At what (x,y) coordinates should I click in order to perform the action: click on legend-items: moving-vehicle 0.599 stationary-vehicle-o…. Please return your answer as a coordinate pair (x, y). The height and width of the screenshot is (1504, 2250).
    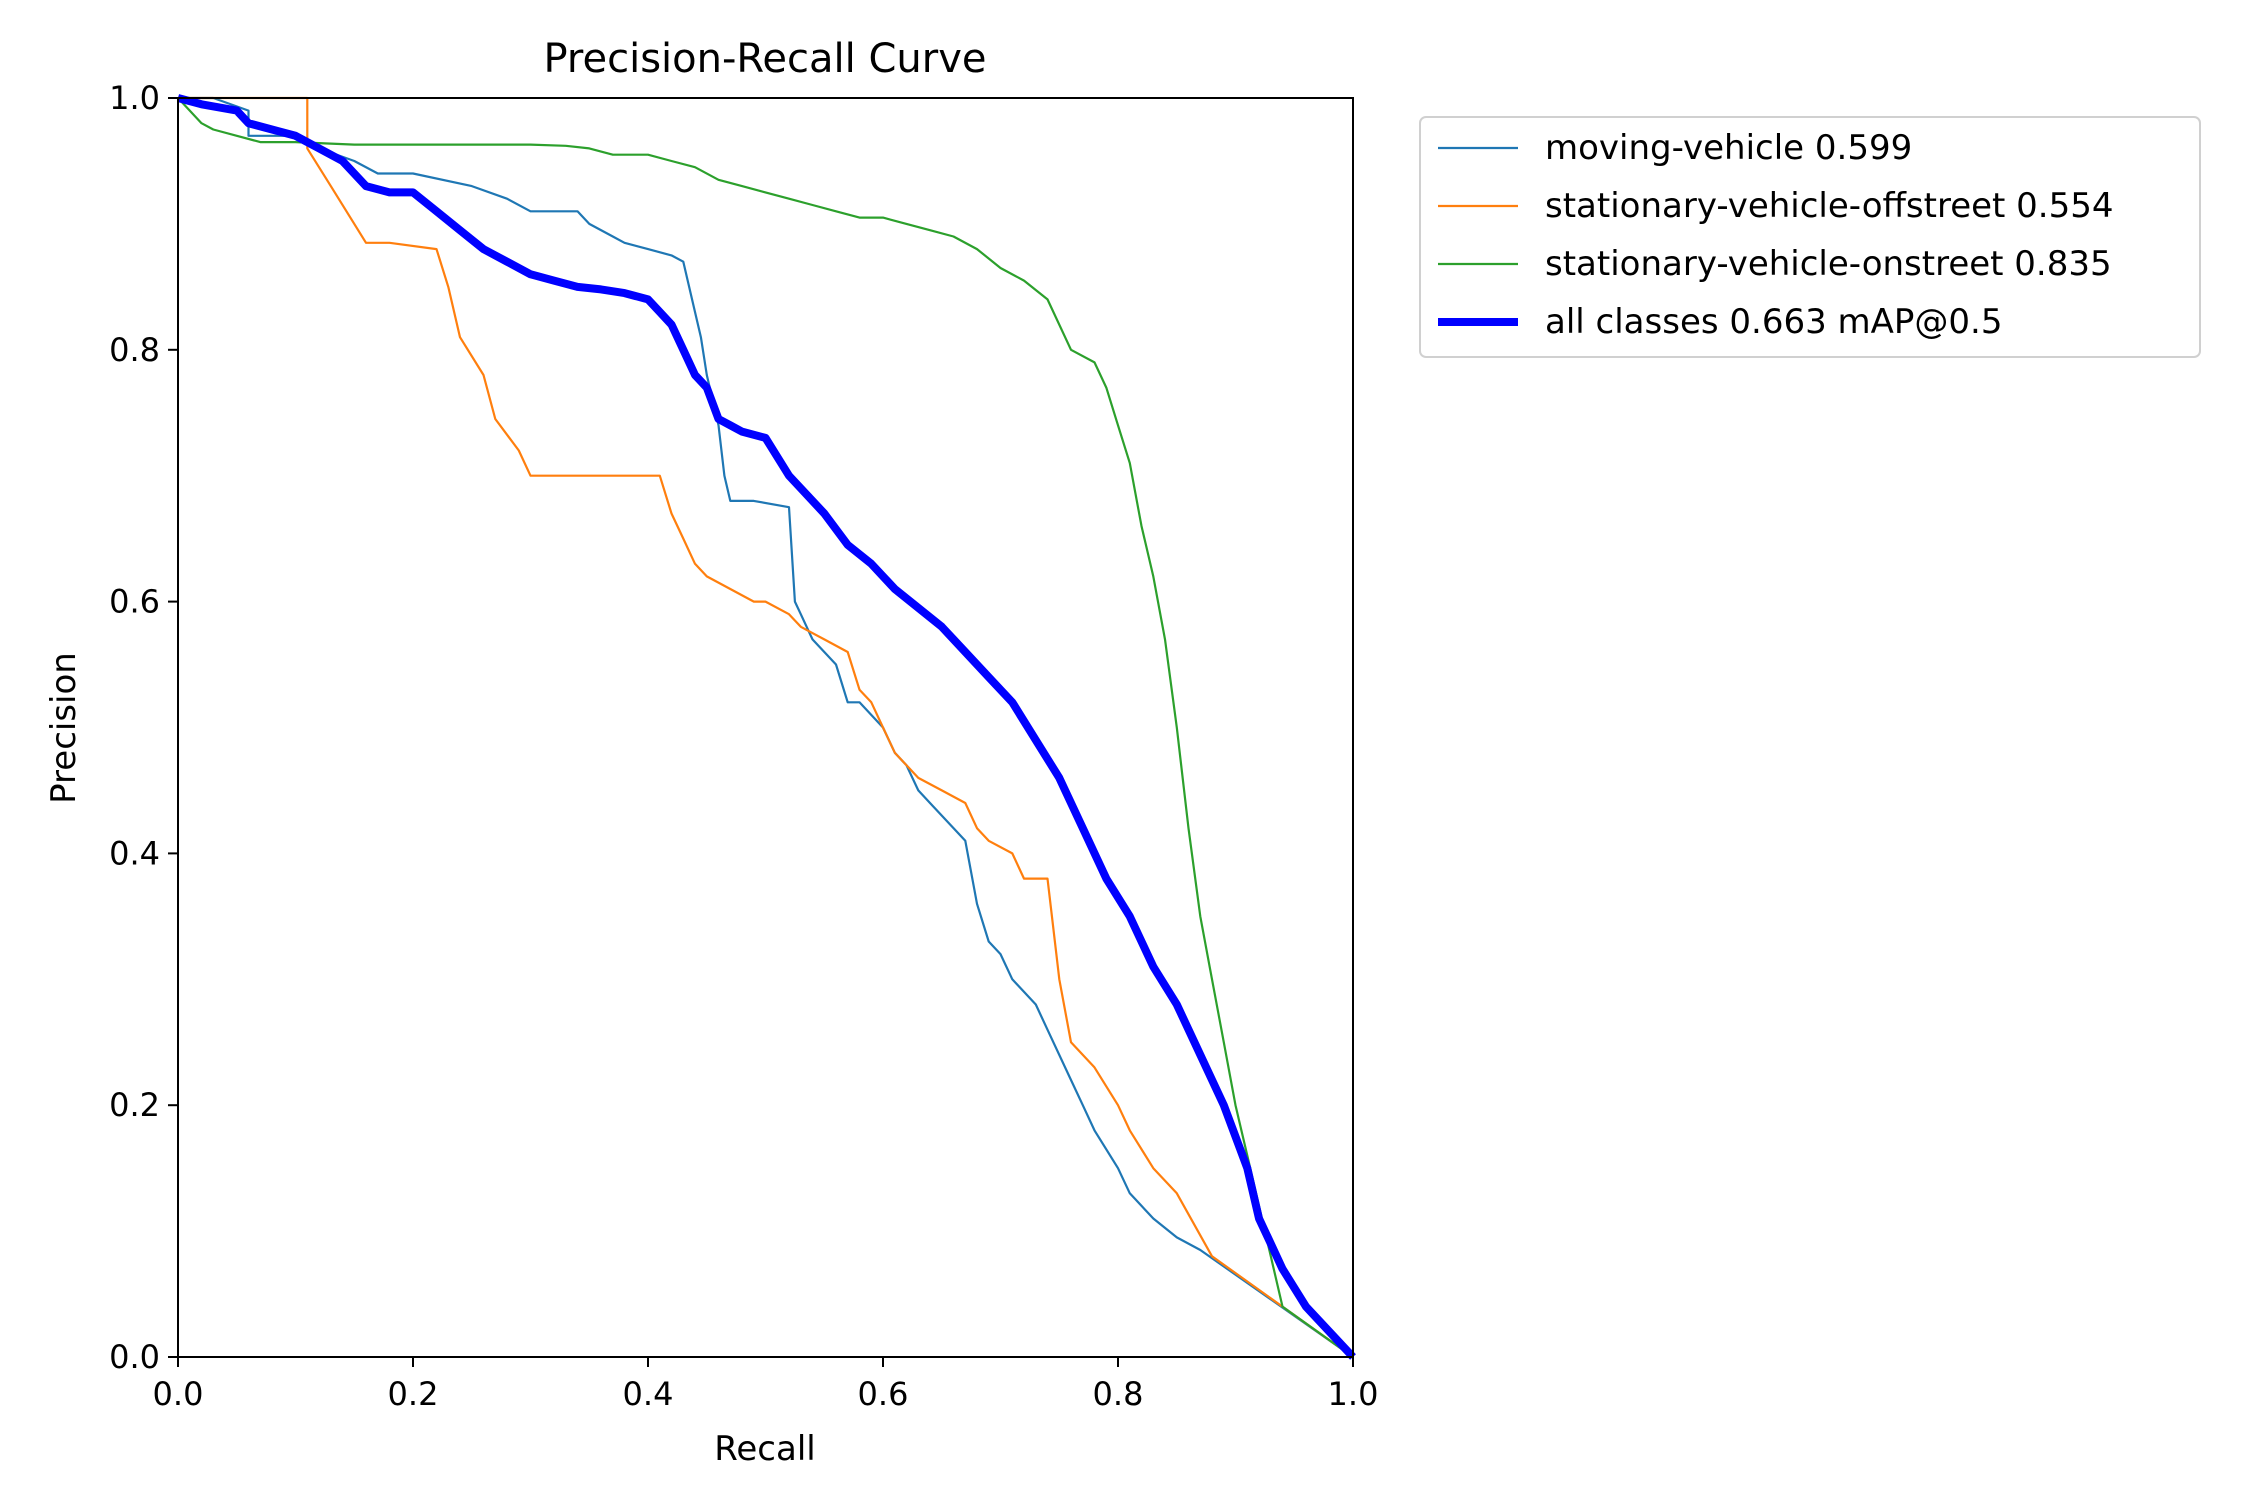
    Looking at the image, I should click on (1776, 235).